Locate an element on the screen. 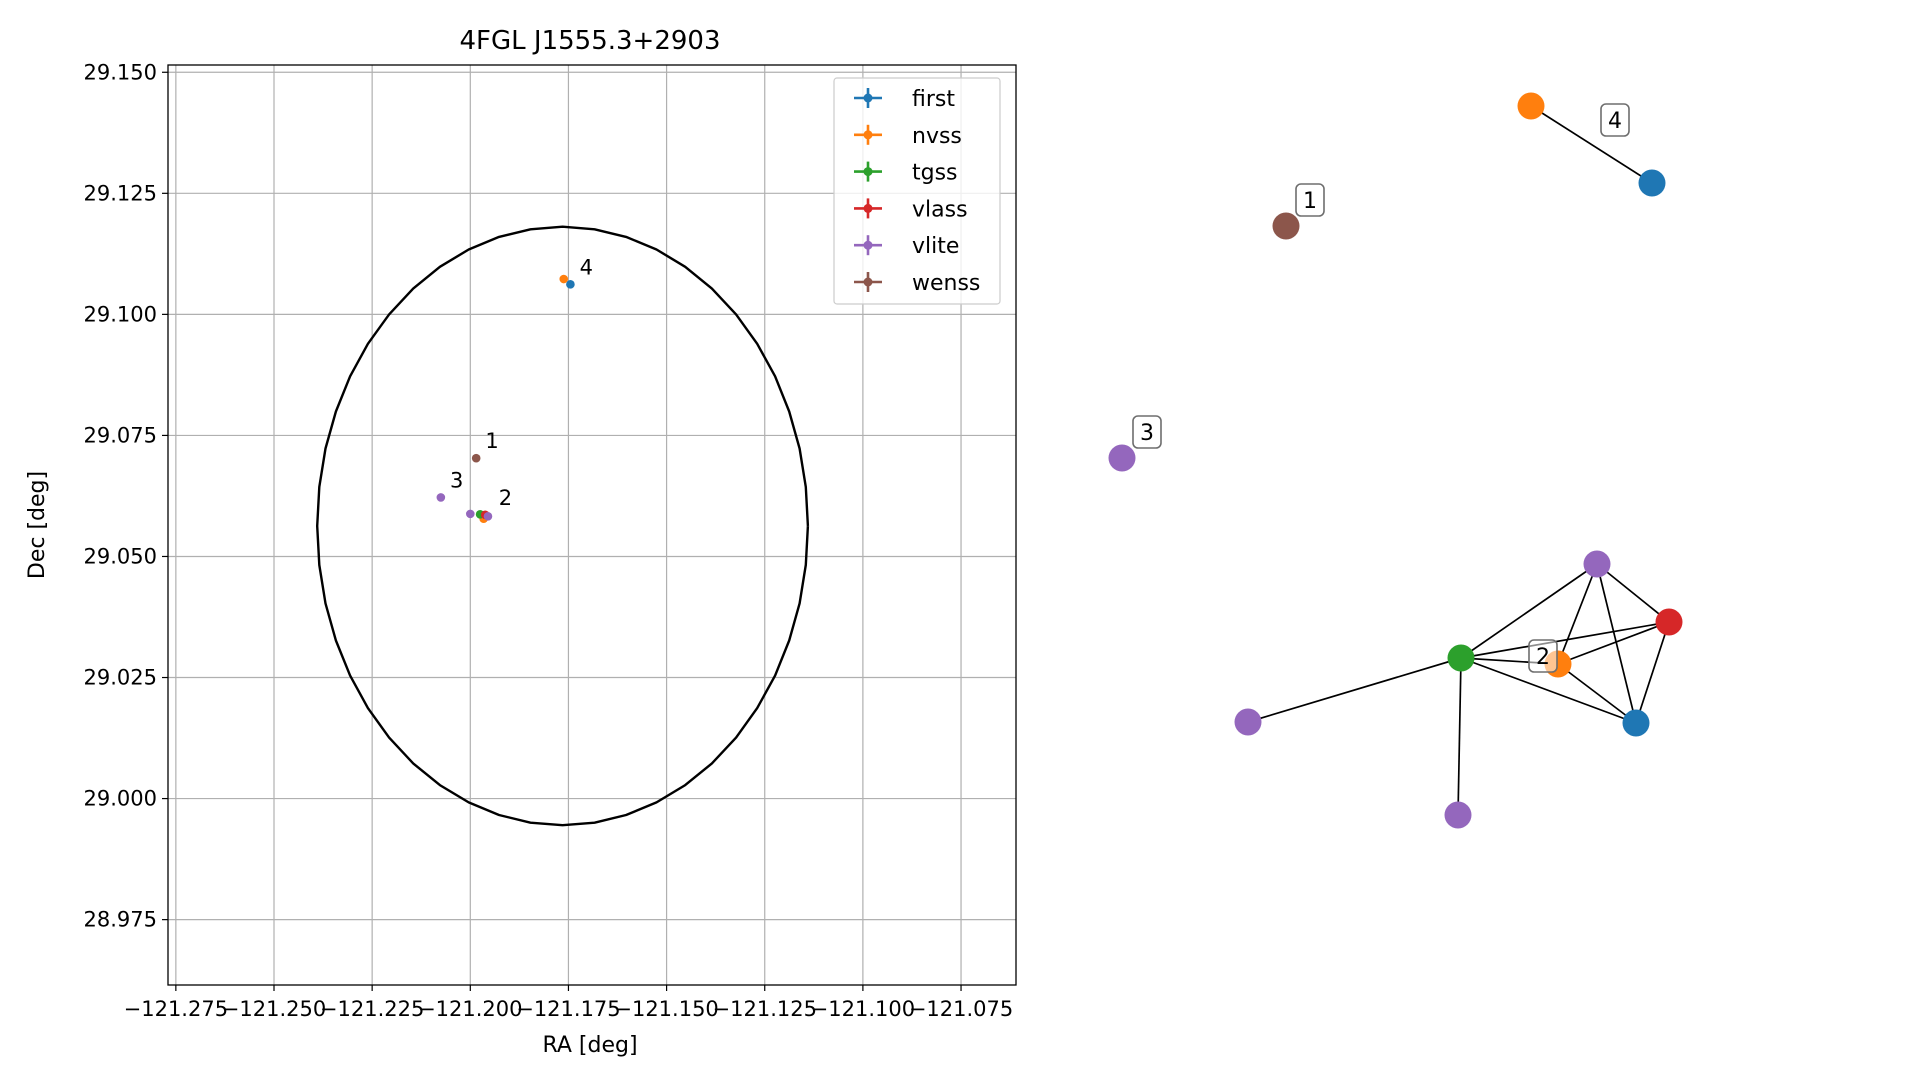  x-tick-label: −121.275 is located at coordinates (176, 1009).